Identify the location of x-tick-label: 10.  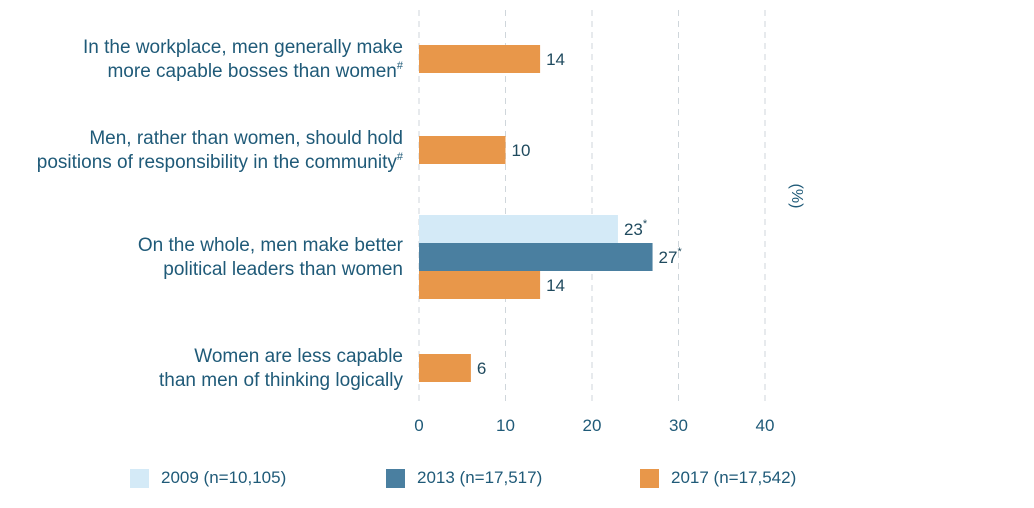
(505, 425).